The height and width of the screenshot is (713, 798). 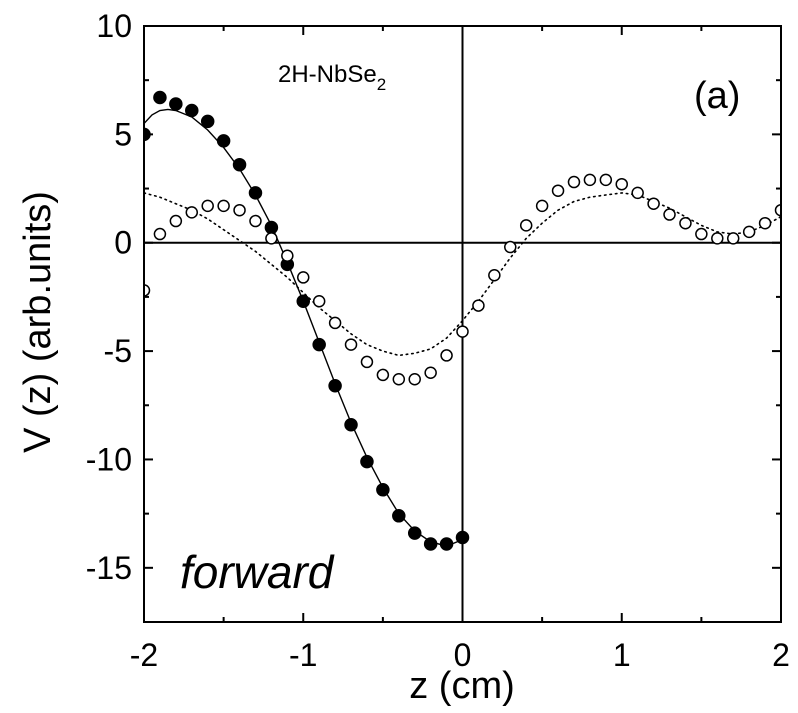 What do you see at coordinates (38, 322) in the screenshot?
I see `y-axis-title: V (z) (arb.units)` at bounding box center [38, 322].